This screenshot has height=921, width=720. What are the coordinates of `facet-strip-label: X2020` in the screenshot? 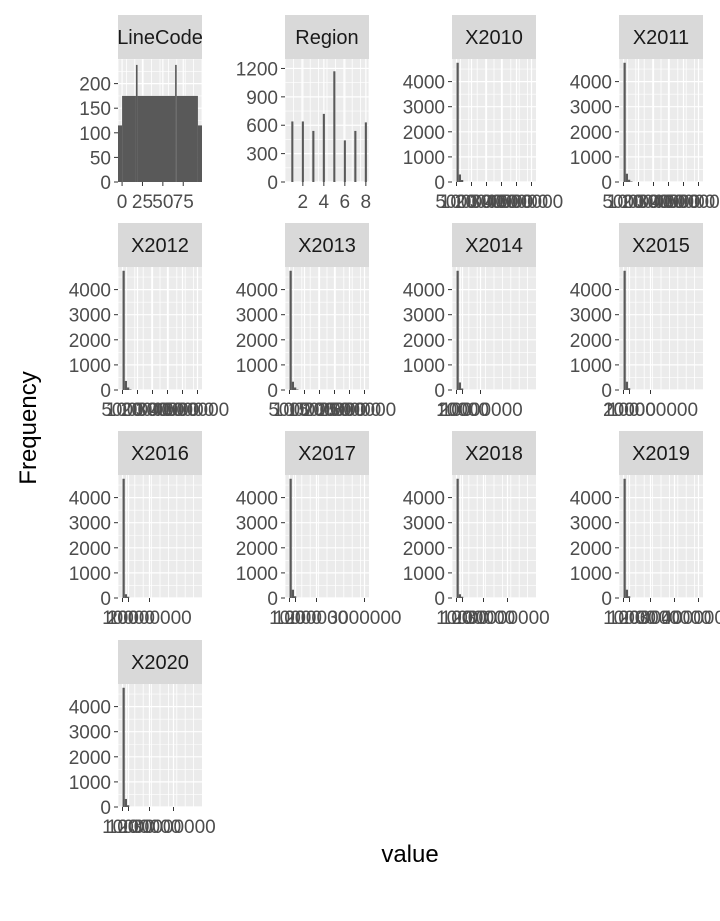 It's located at (160, 663).